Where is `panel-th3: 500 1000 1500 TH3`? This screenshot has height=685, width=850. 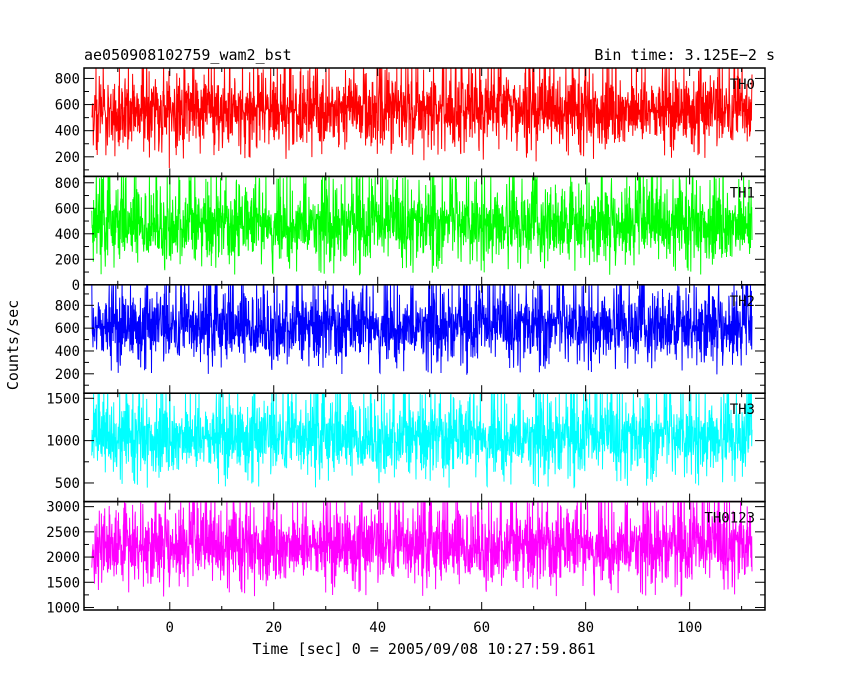 panel-th3: 500 1000 1500 TH3 is located at coordinates (406, 447).